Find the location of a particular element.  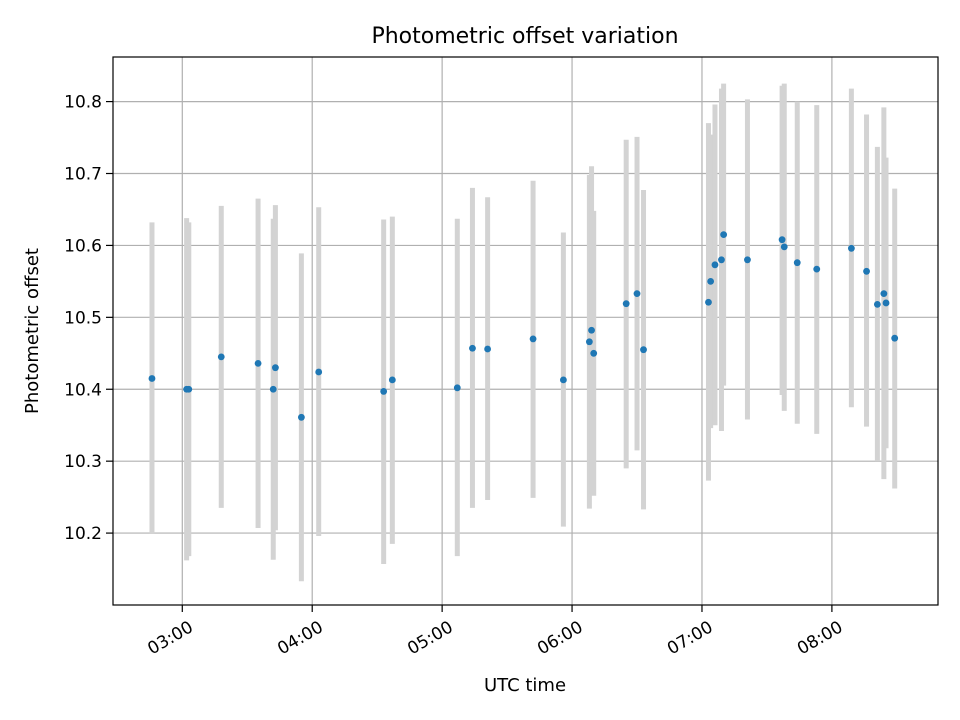

y-tick-label: 10.6 is located at coordinates (83, 246).